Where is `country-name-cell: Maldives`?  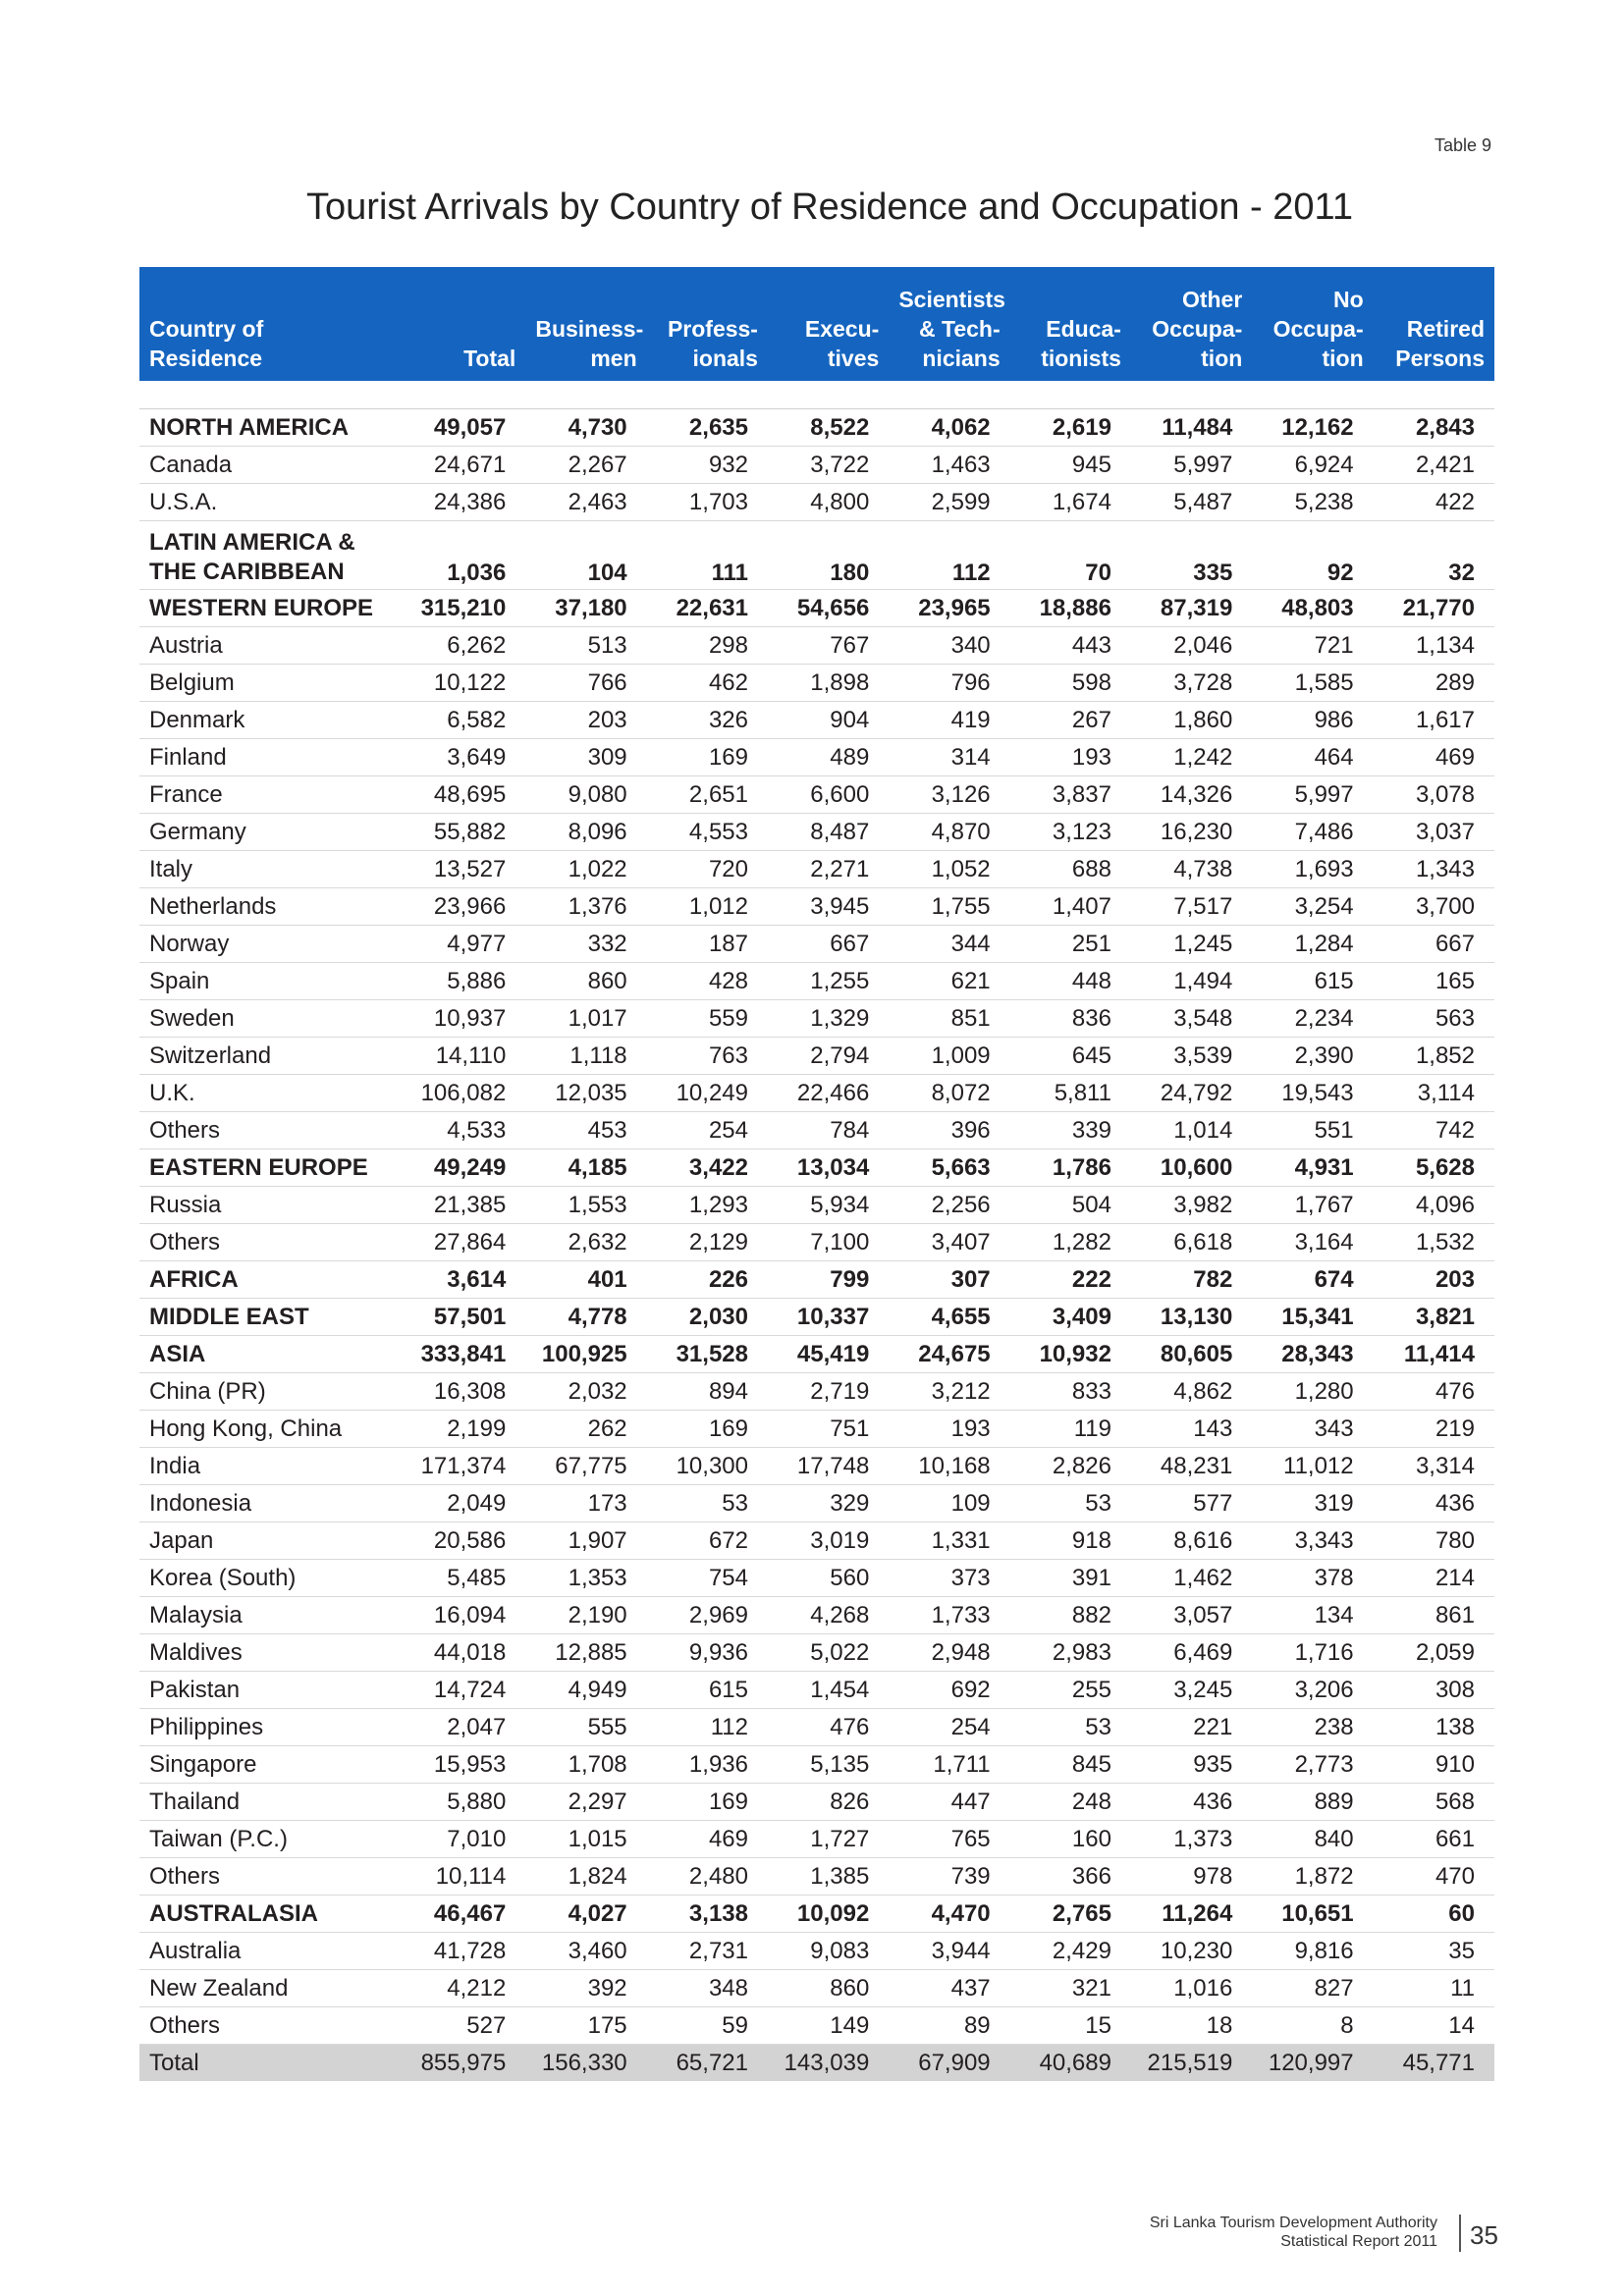 country-name-cell: Maldives is located at coordinates (272, 1652).